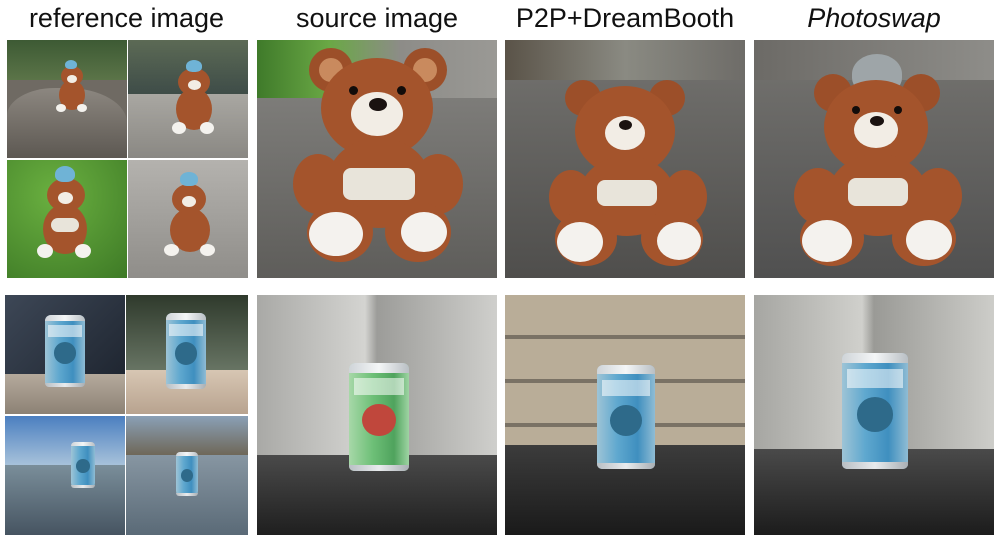 This screenshot has height=540, width=995. I want to click on bear-source-photo, so click(377, 159).